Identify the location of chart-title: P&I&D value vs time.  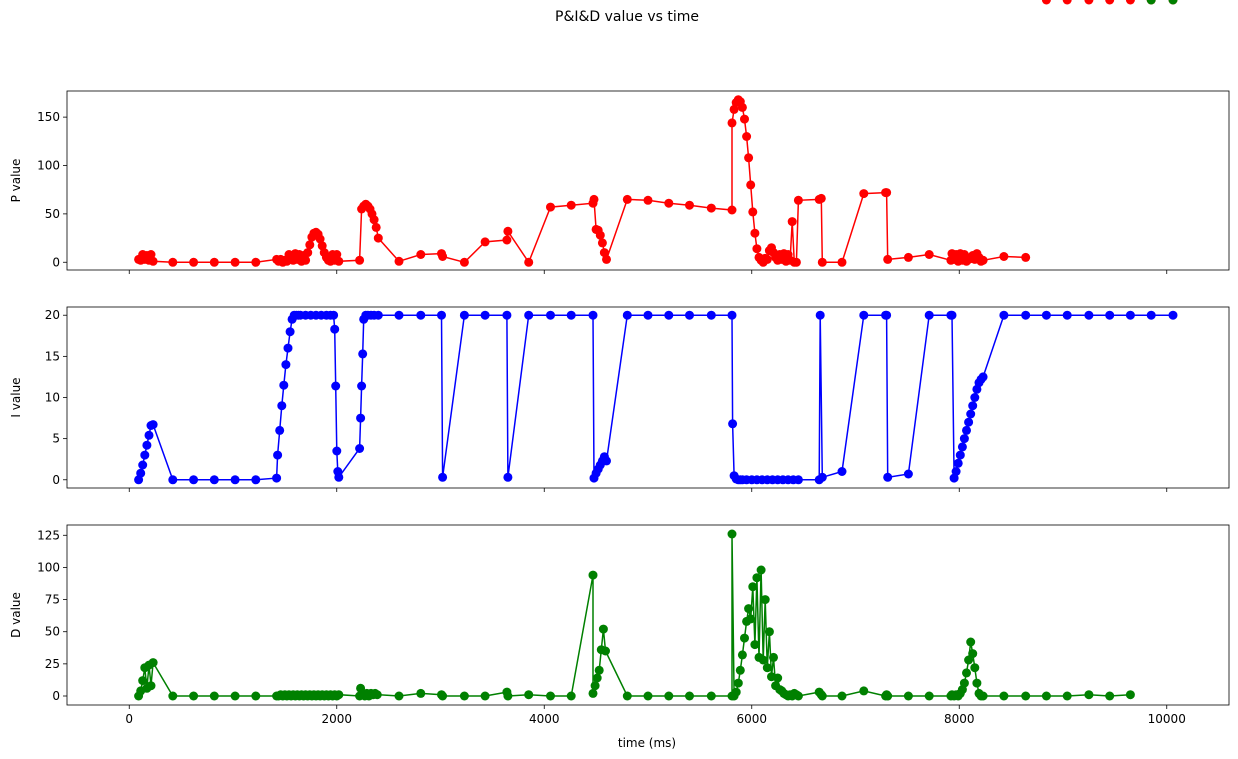
(627, 17).